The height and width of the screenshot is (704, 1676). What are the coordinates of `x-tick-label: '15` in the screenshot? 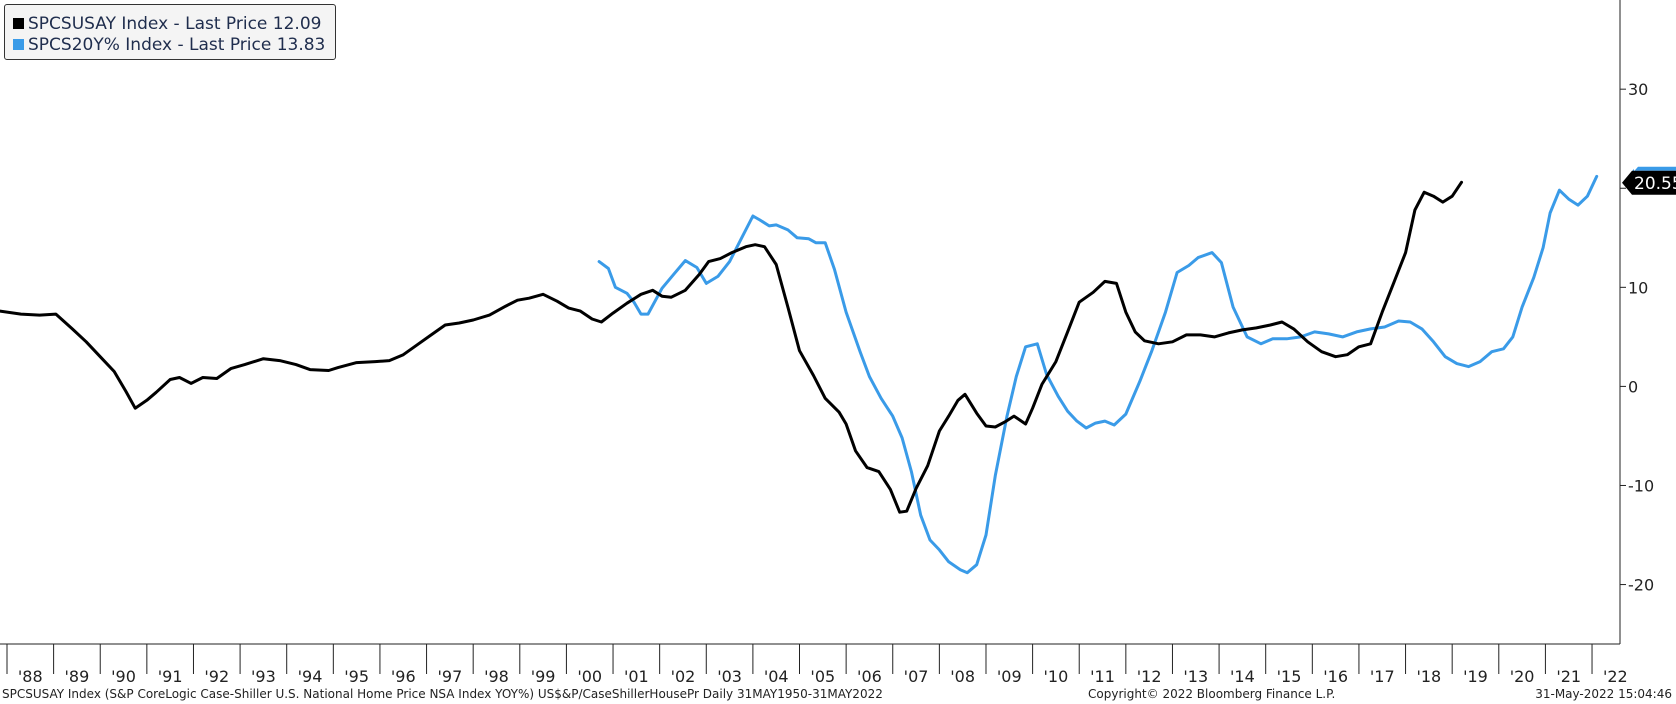 It's located at (1289, 676).